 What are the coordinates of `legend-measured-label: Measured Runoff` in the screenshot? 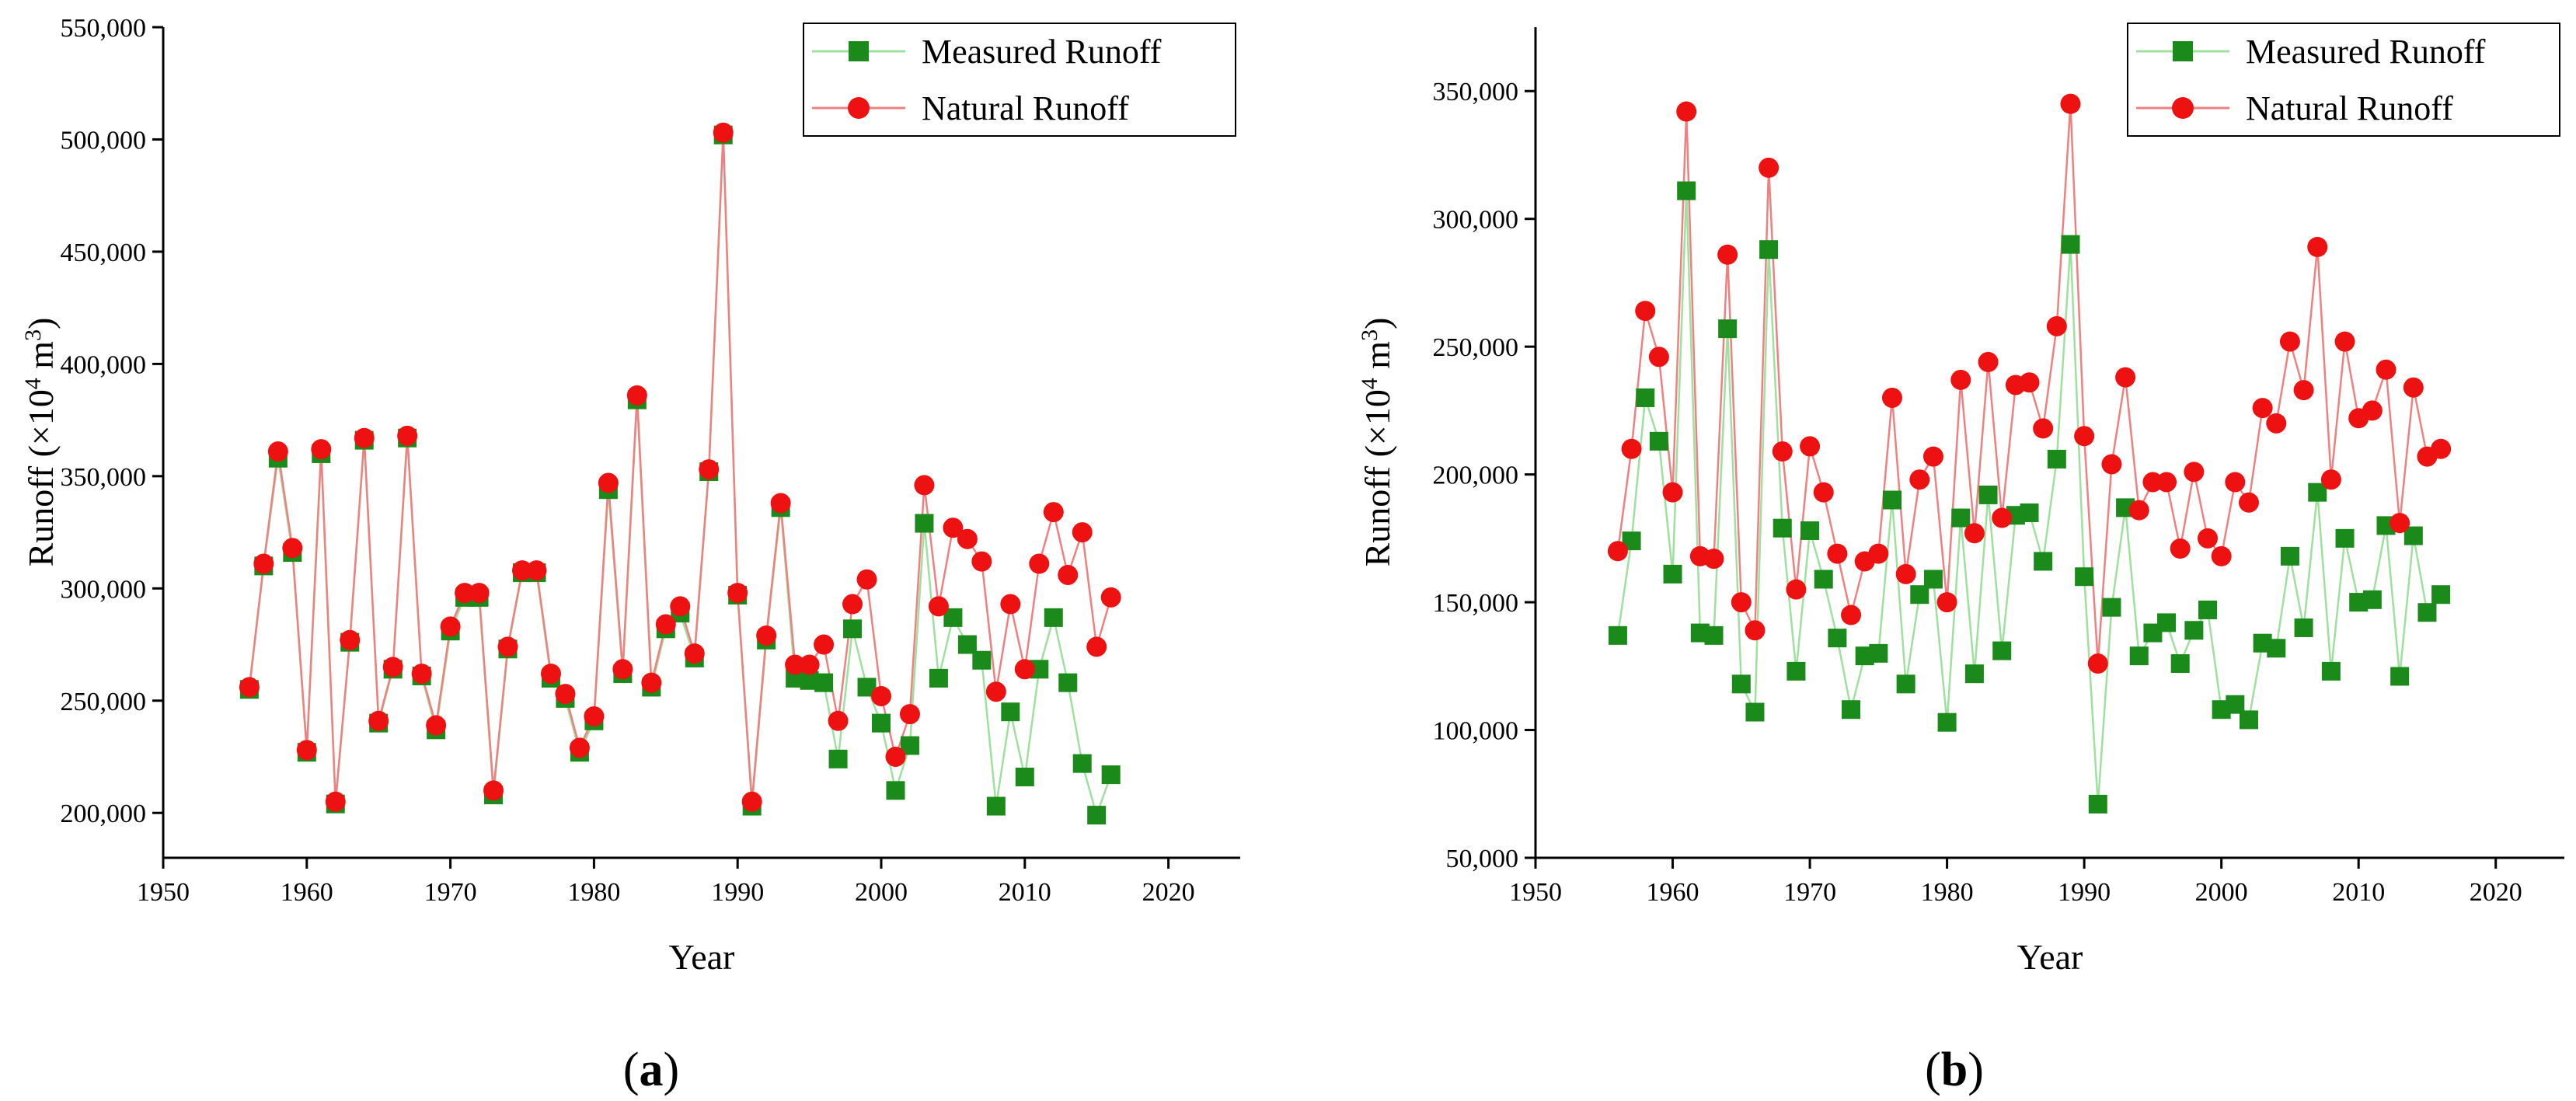 It's located at (2366, 52).